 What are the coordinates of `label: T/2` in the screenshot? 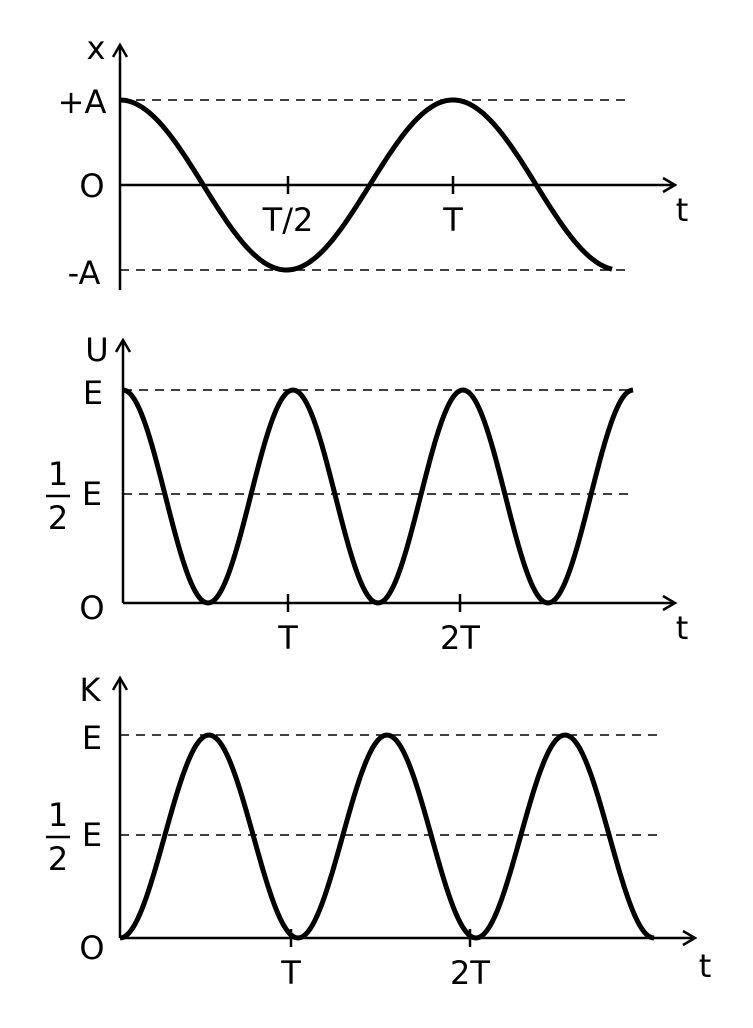 It's located at (288, 220).